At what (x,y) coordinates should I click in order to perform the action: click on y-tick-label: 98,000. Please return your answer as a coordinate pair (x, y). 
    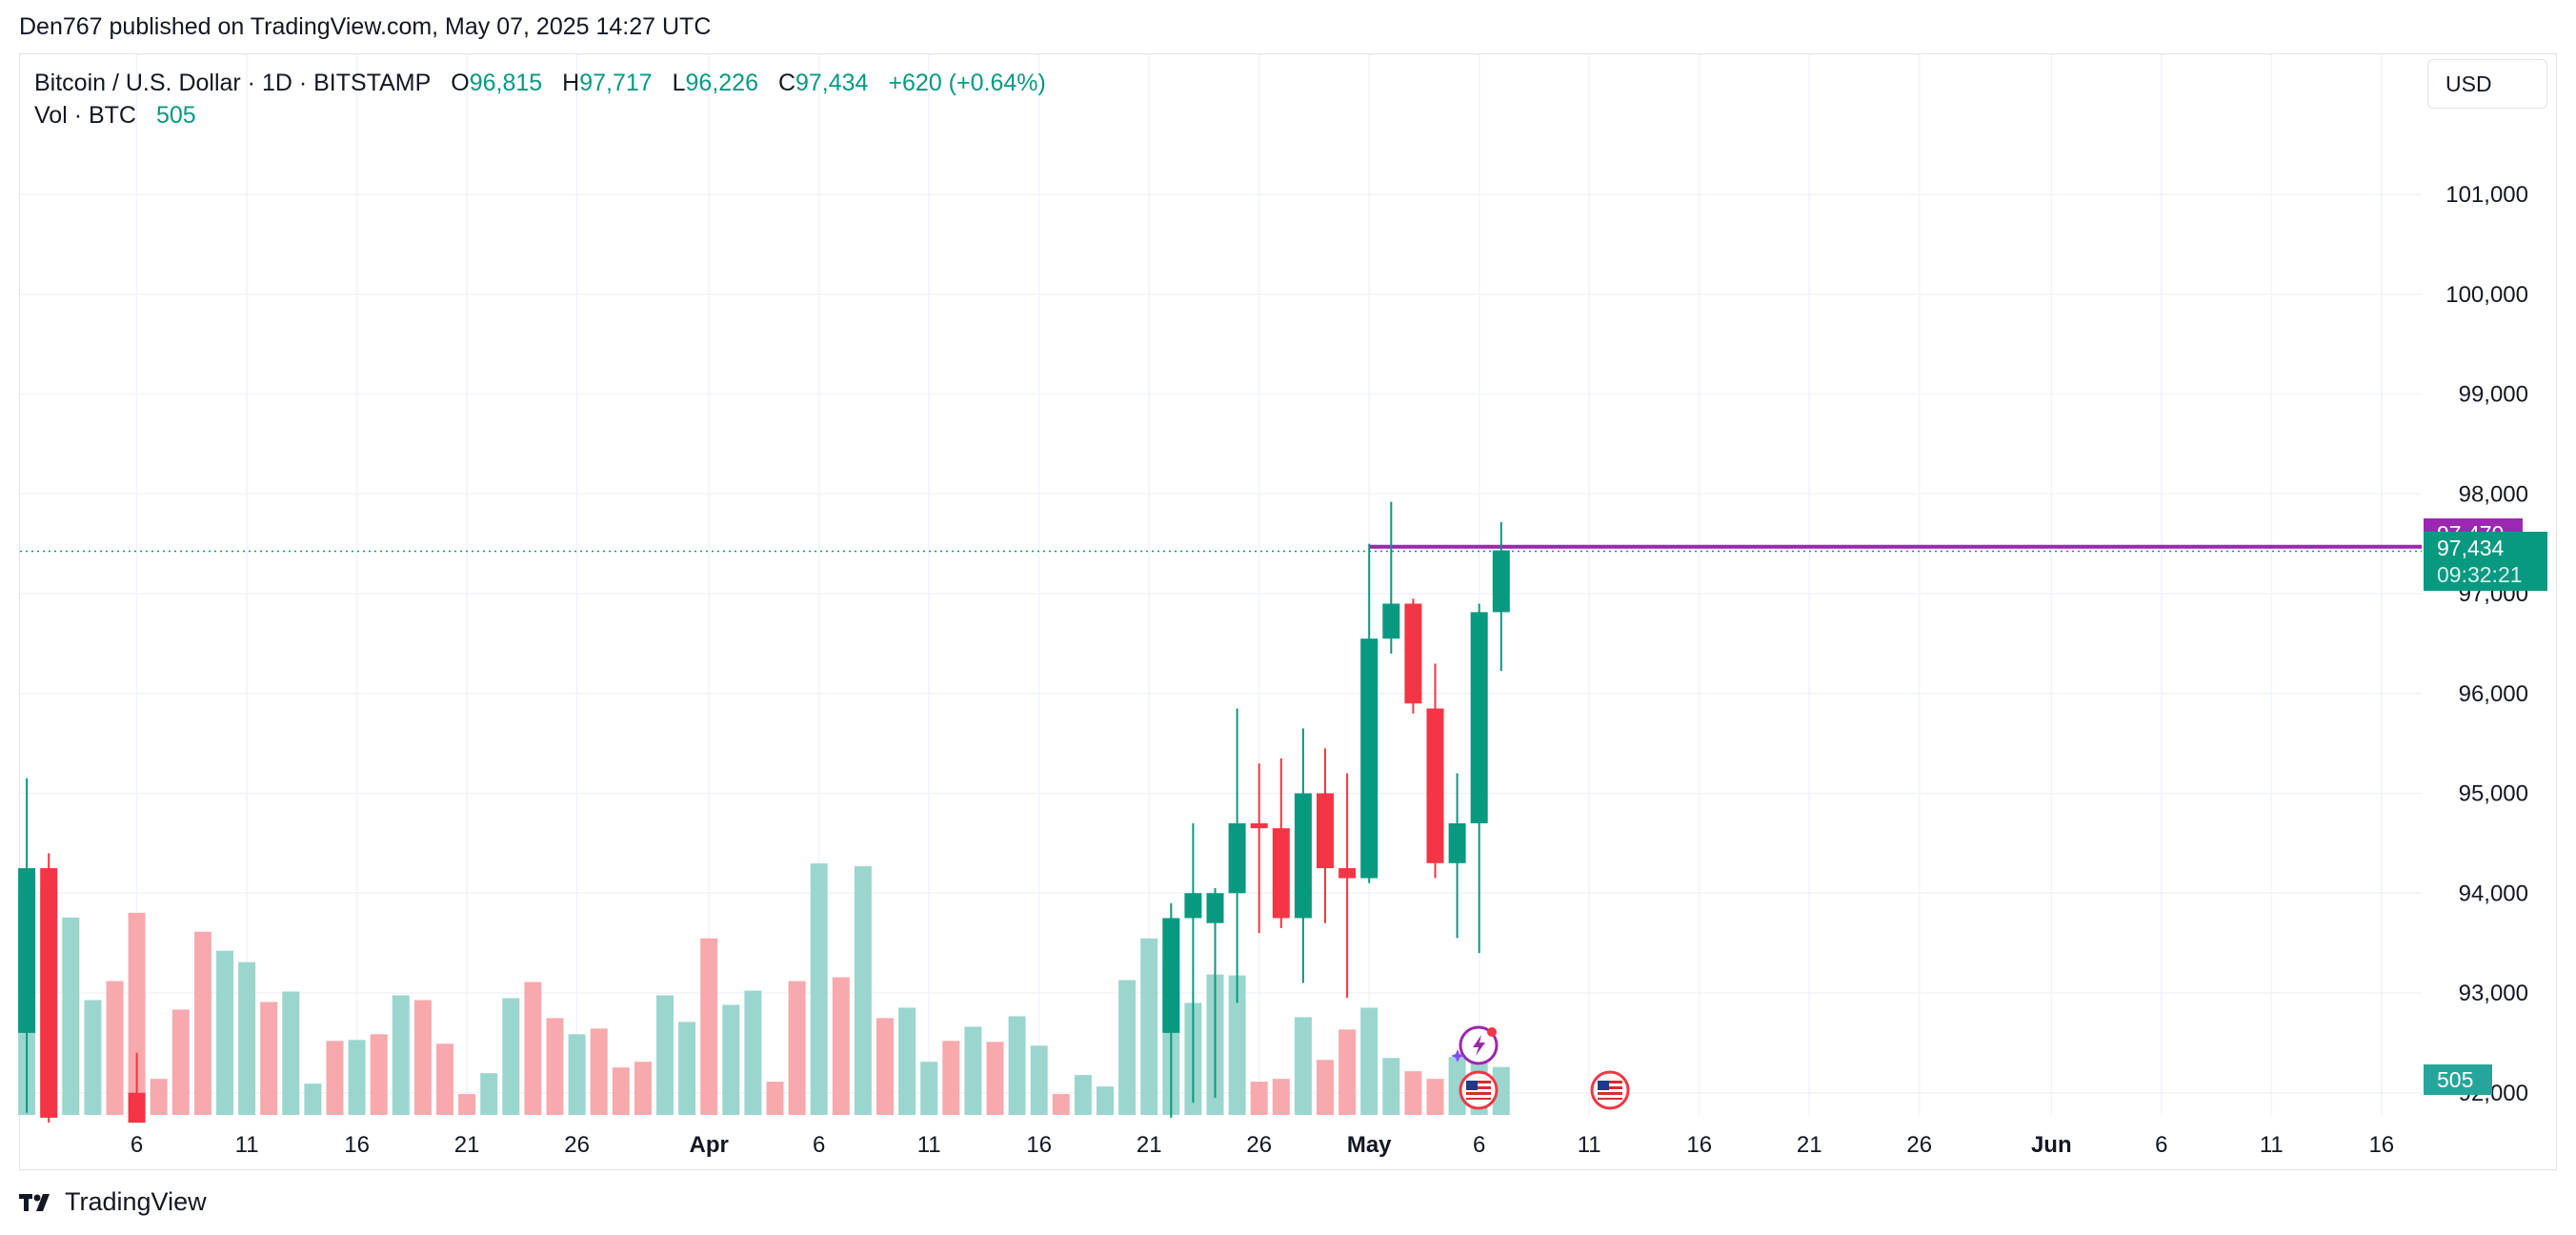
    Looking at the image, I should click on (2493, 494).